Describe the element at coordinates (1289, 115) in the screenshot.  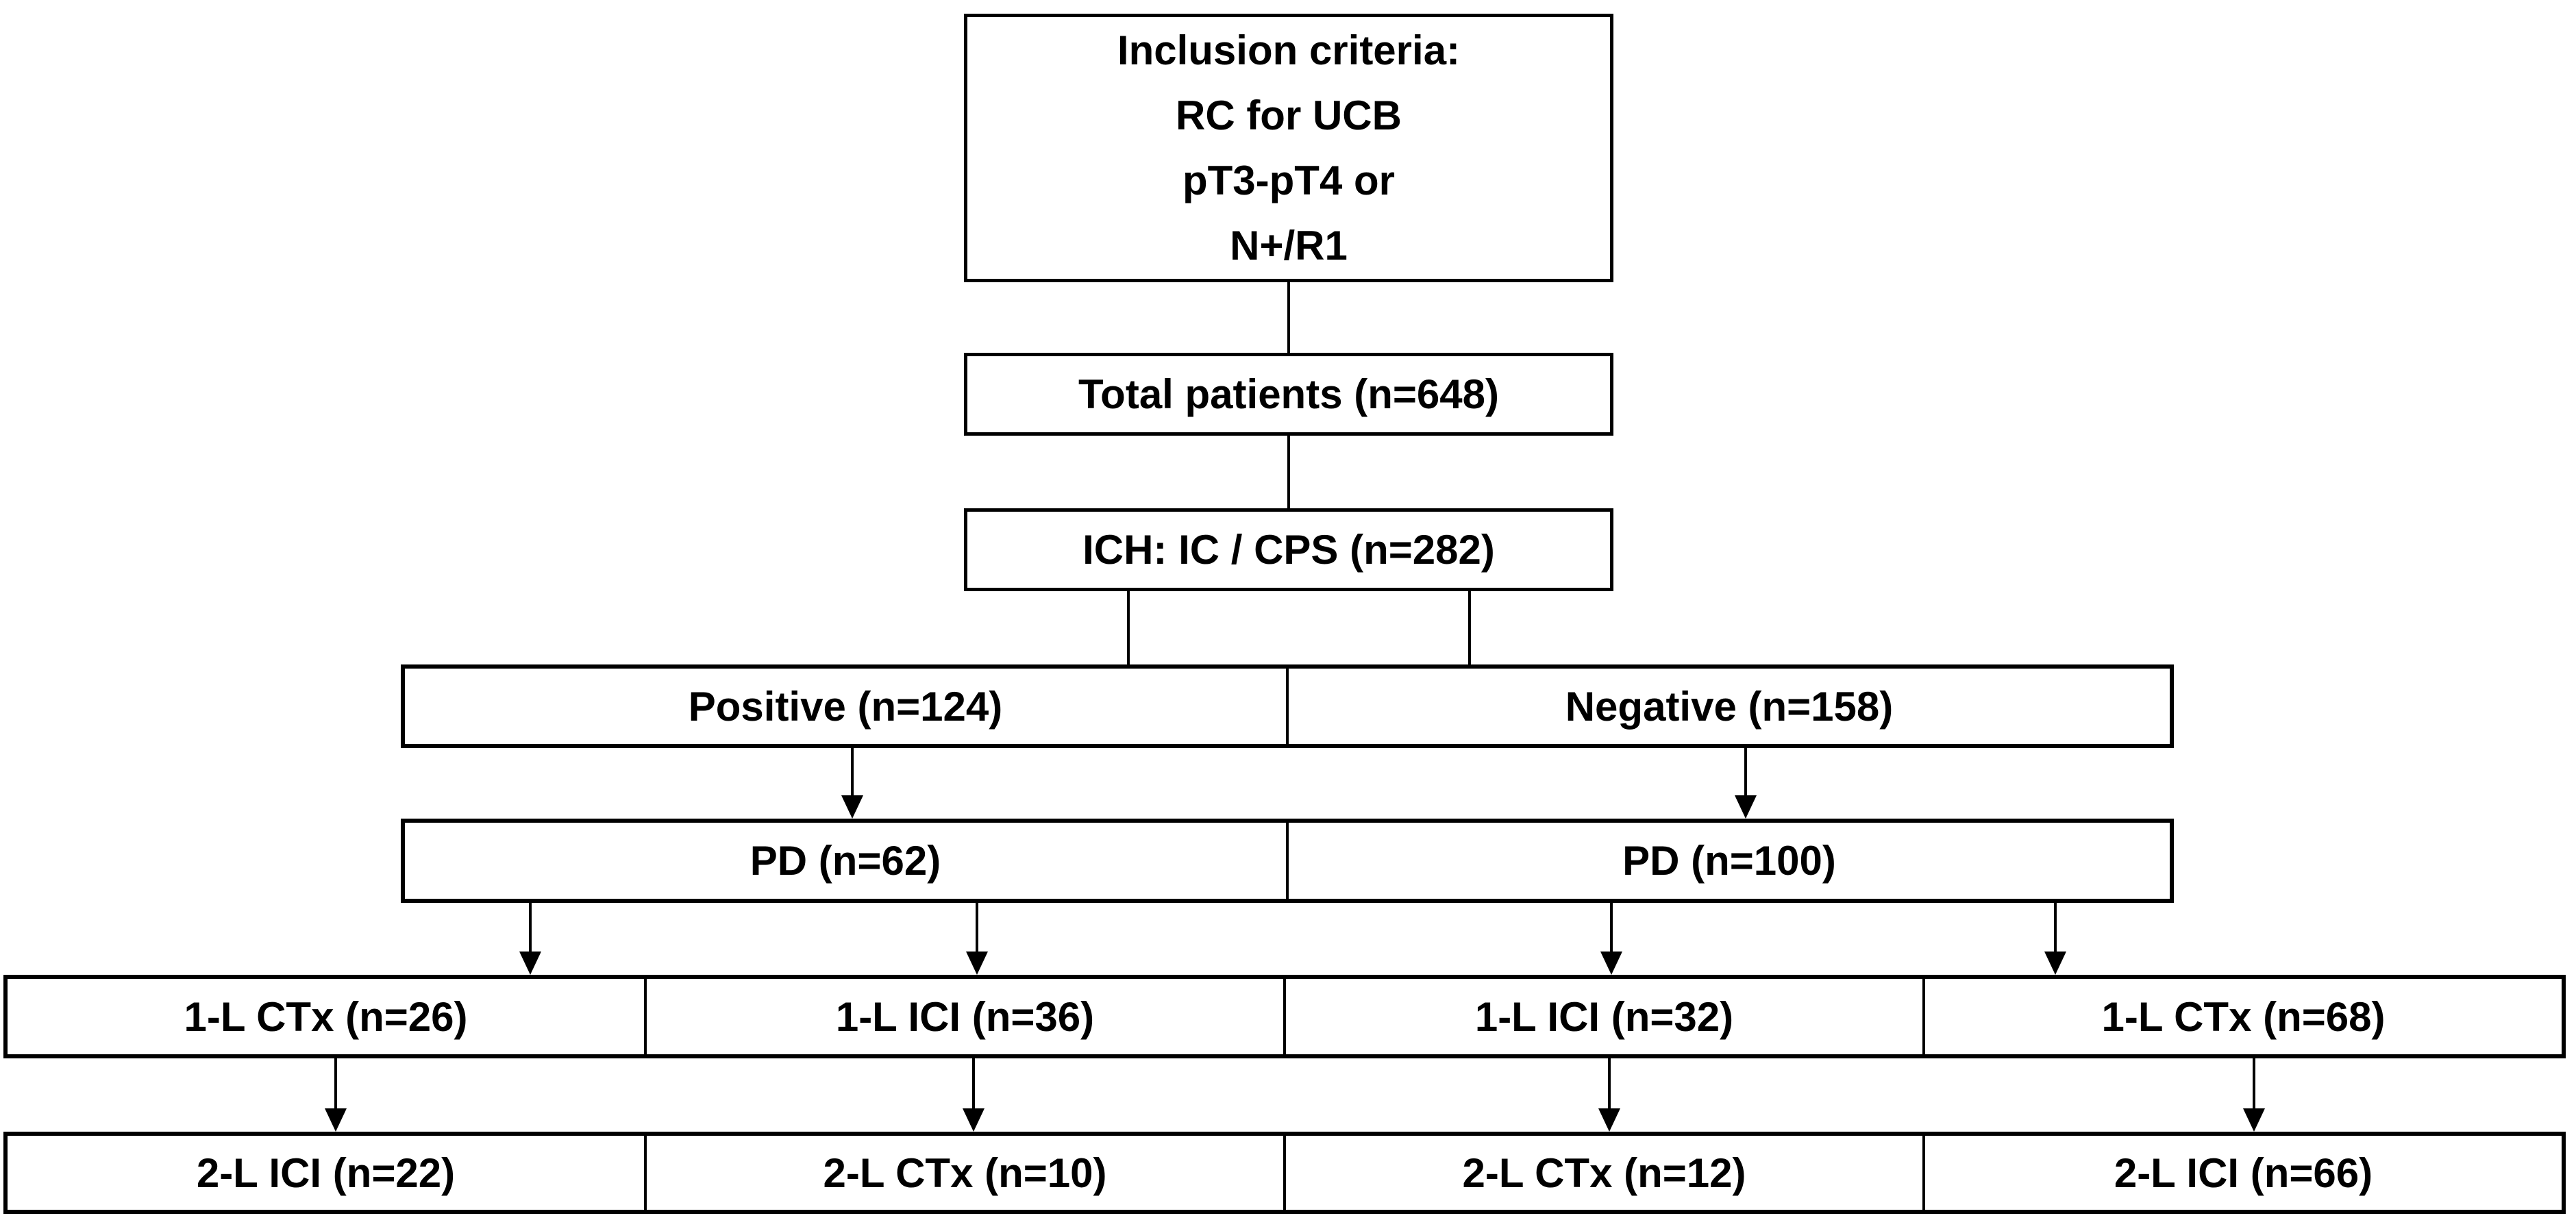
I see `inclusion-line-2: RC for UCB` at that location.